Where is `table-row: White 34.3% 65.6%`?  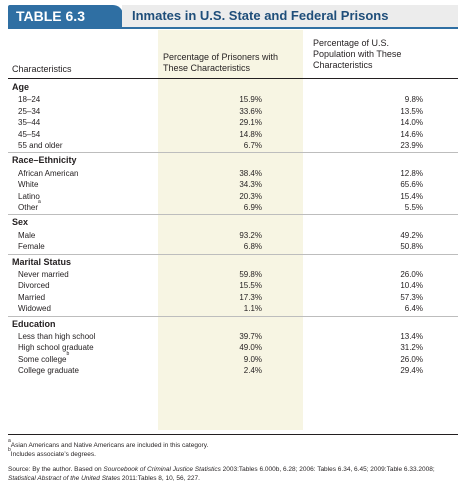 table-row: White 34.3% 65.6% is located at coordinates (233, 184).